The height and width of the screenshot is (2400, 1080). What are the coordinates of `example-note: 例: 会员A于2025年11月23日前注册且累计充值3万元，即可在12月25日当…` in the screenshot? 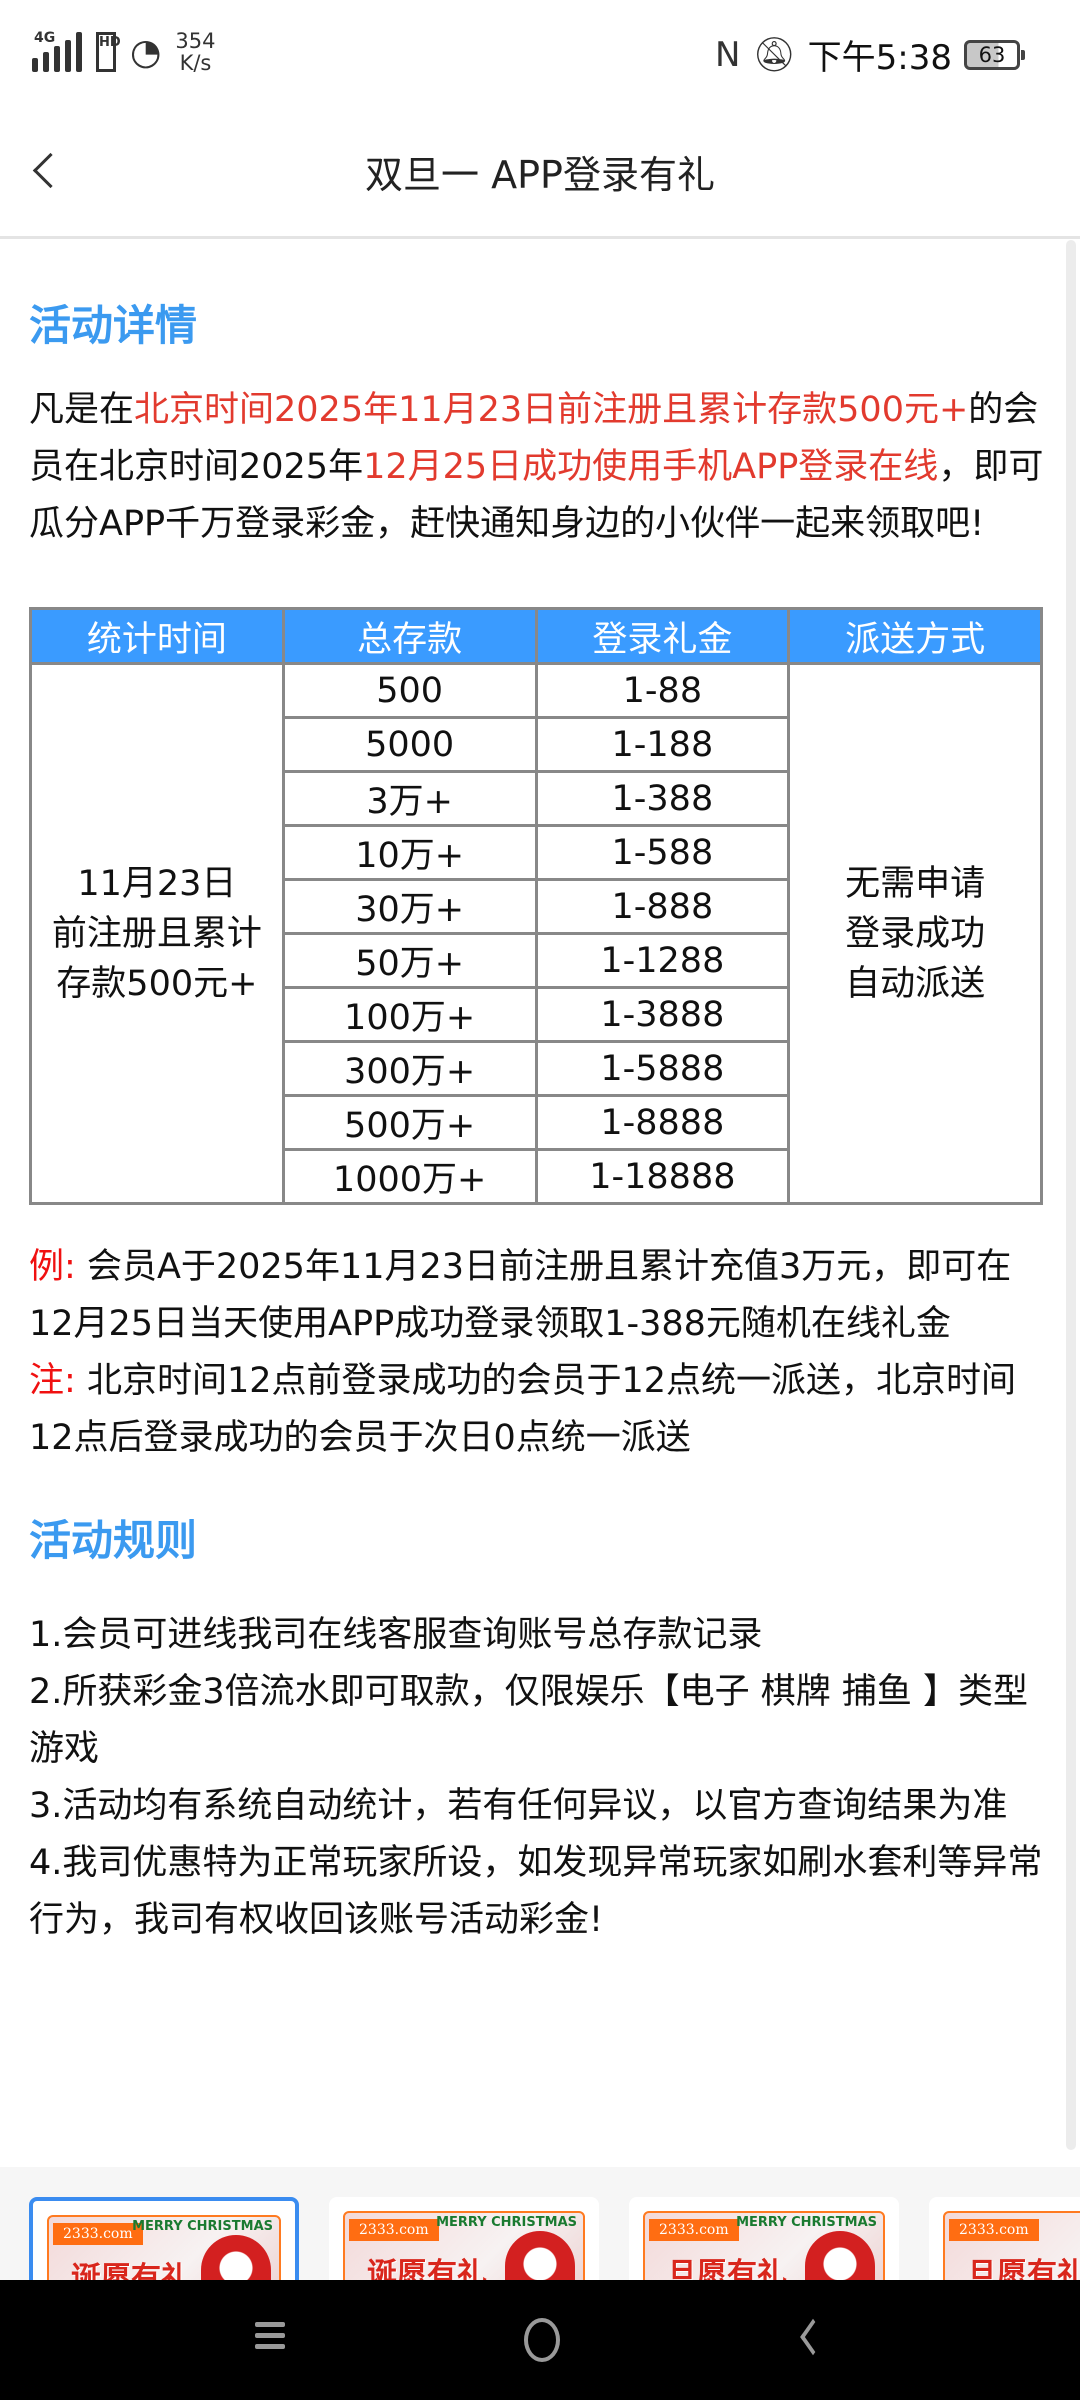 It's located at (539, 1296).